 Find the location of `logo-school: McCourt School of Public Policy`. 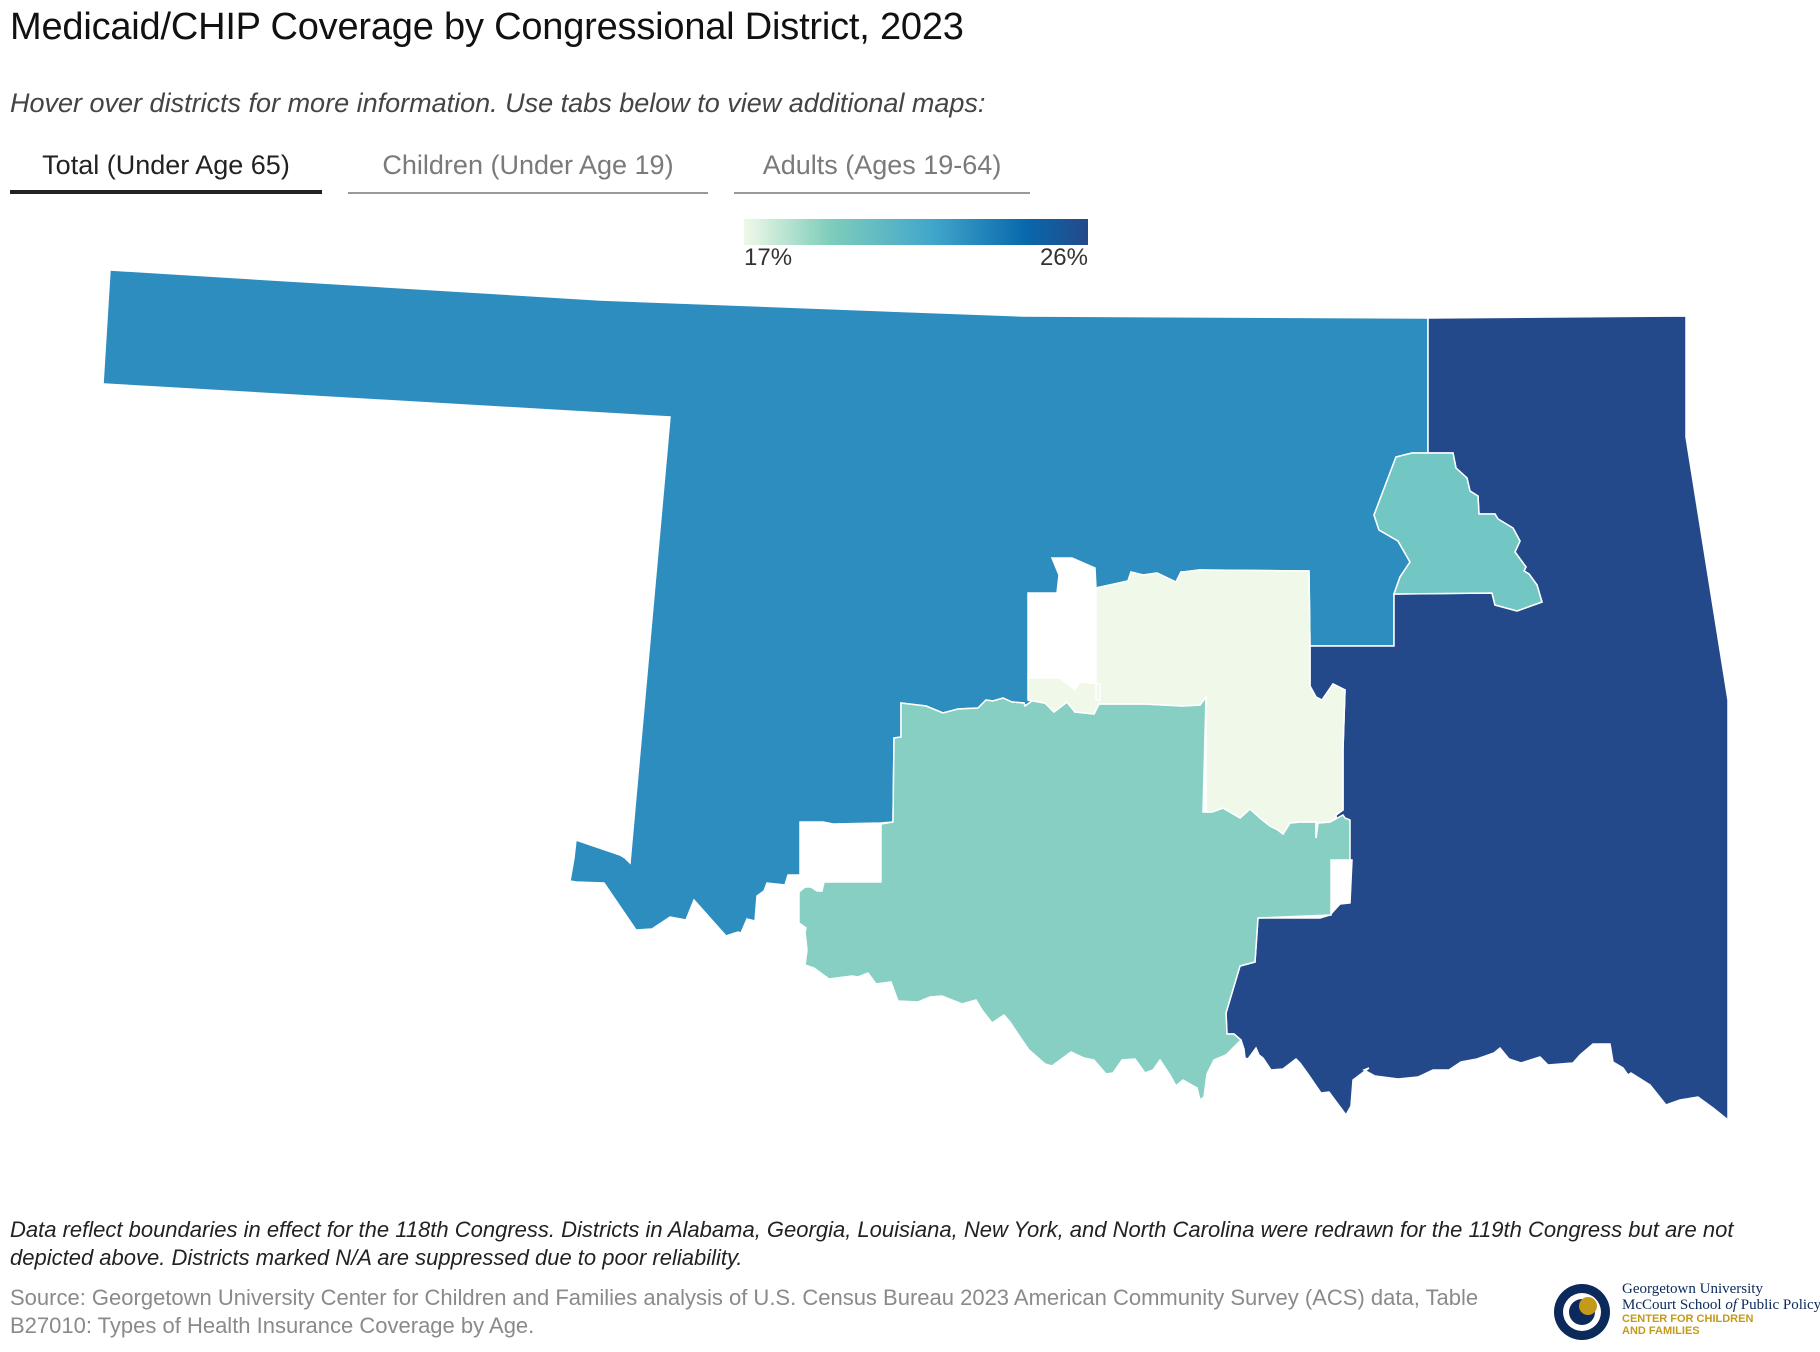

logo-school: McCourt School of Public Policy is located at coordinates (1721, 1305).